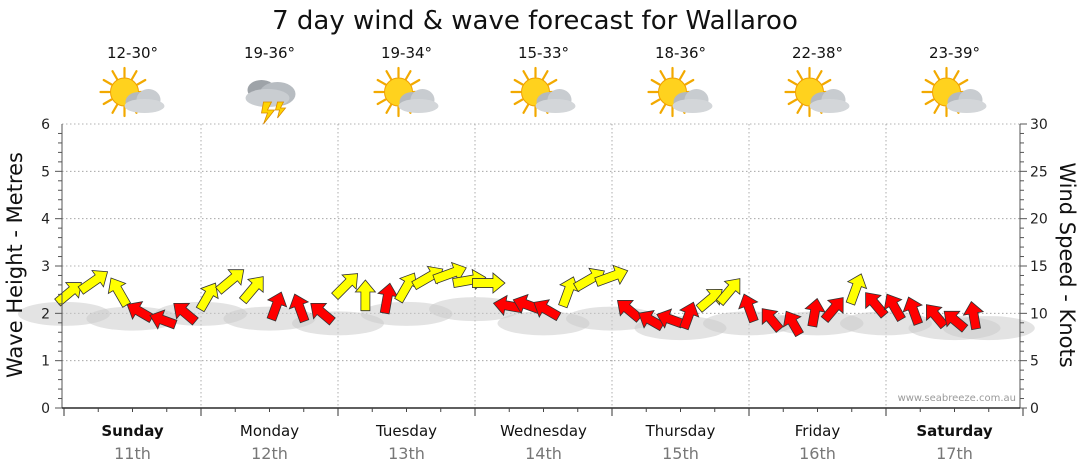  Describe the element at coordinates (132, 53) in the screenshot. I see `temperature-label: 12-30°` at that location.